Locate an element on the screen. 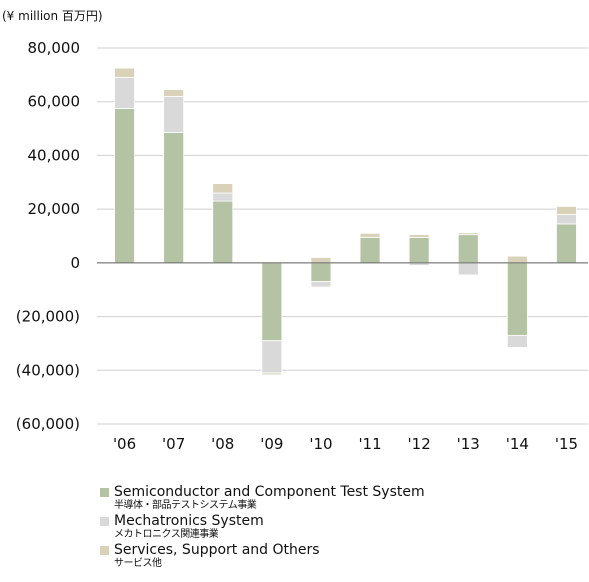 The image size is (589, 582). x-tick-label: '09 is located at coordinates (271, 444).